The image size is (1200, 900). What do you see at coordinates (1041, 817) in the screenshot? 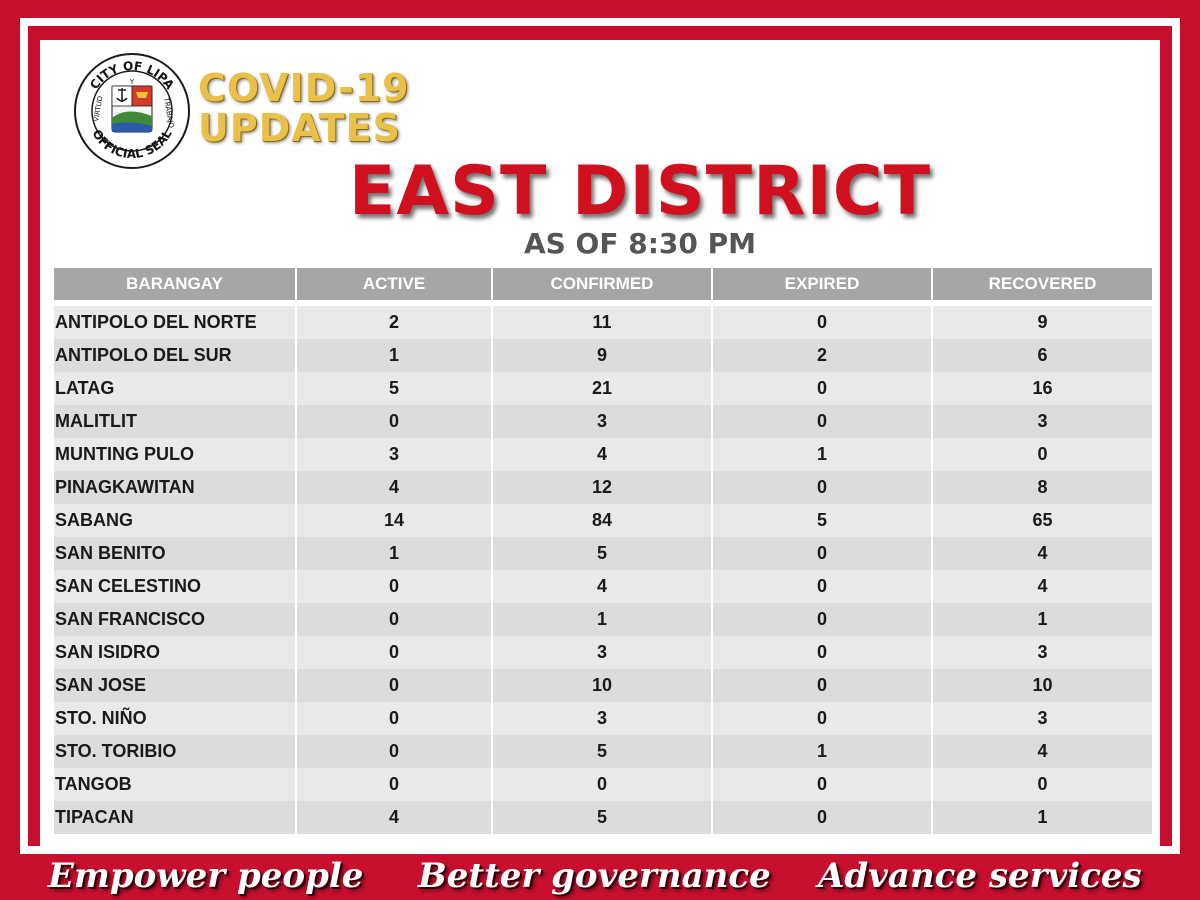
I see `recovered-cell: 1` at bounding box center [1041, 817].